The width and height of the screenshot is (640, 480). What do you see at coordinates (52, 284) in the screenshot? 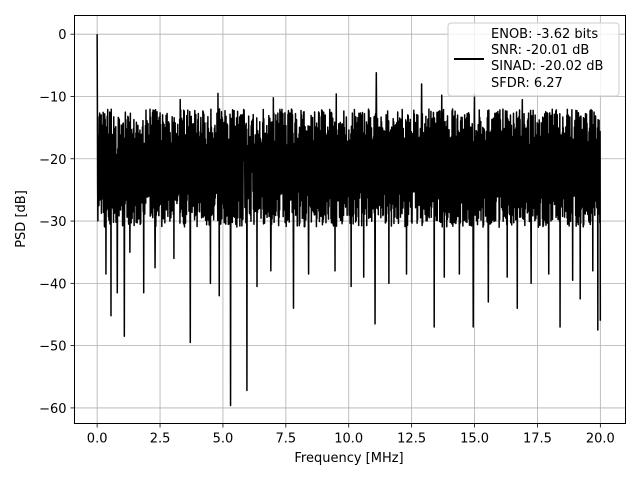
I see `y-tick-label: −40` at bounding box center [52, 284].